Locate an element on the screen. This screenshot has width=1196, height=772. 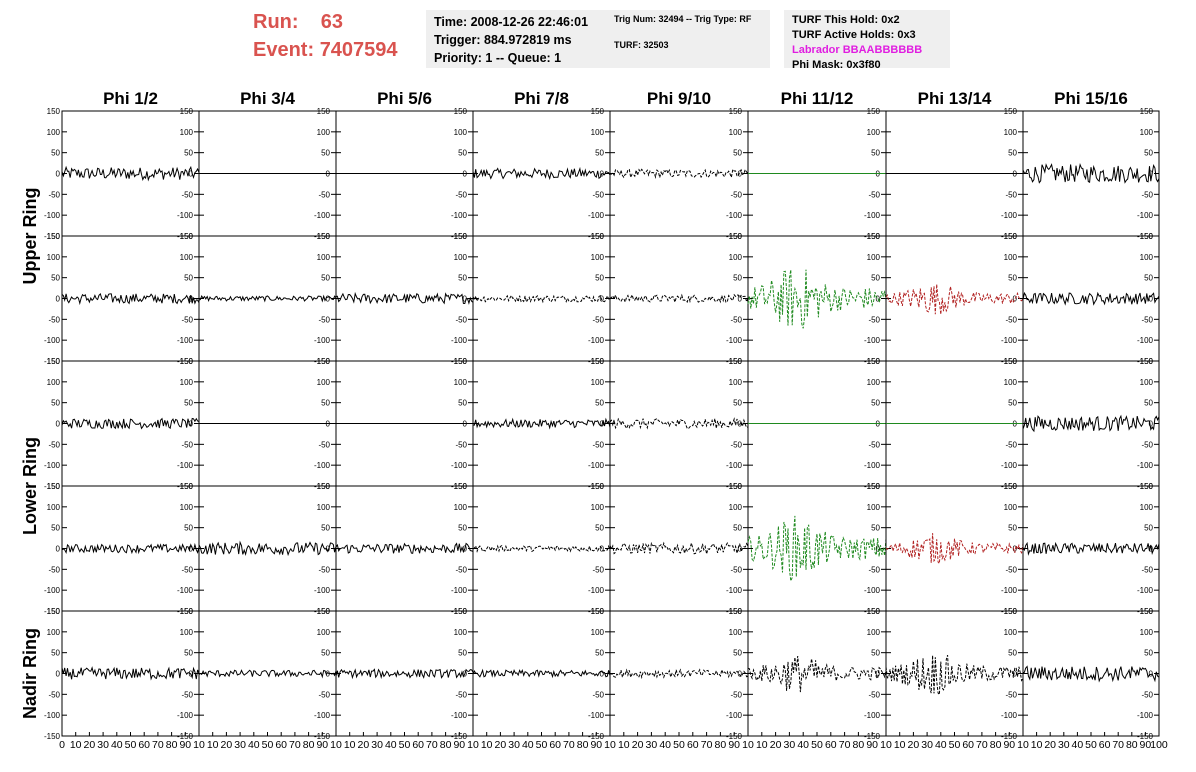
x-tick-label: 20 is located at coordinates (364, 745).